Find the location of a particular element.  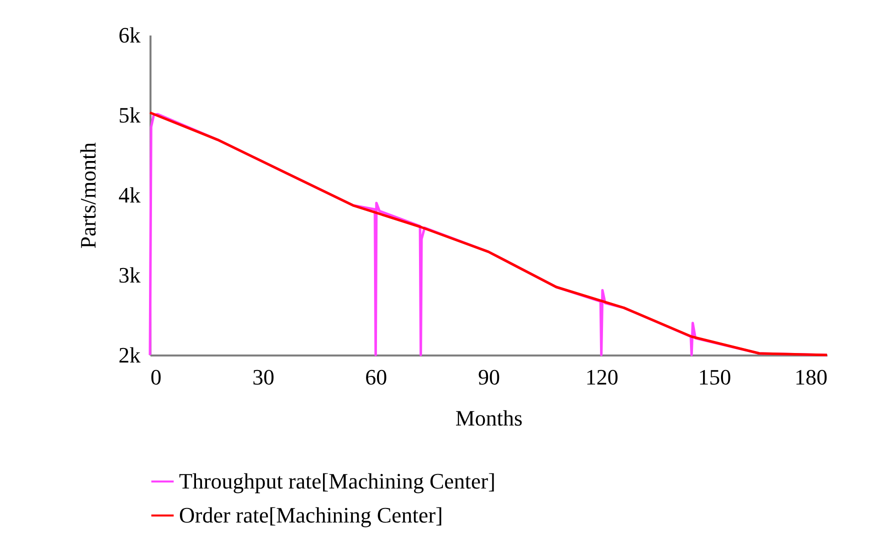

x-tick-label: 120 is located at coordinates (601, 377).